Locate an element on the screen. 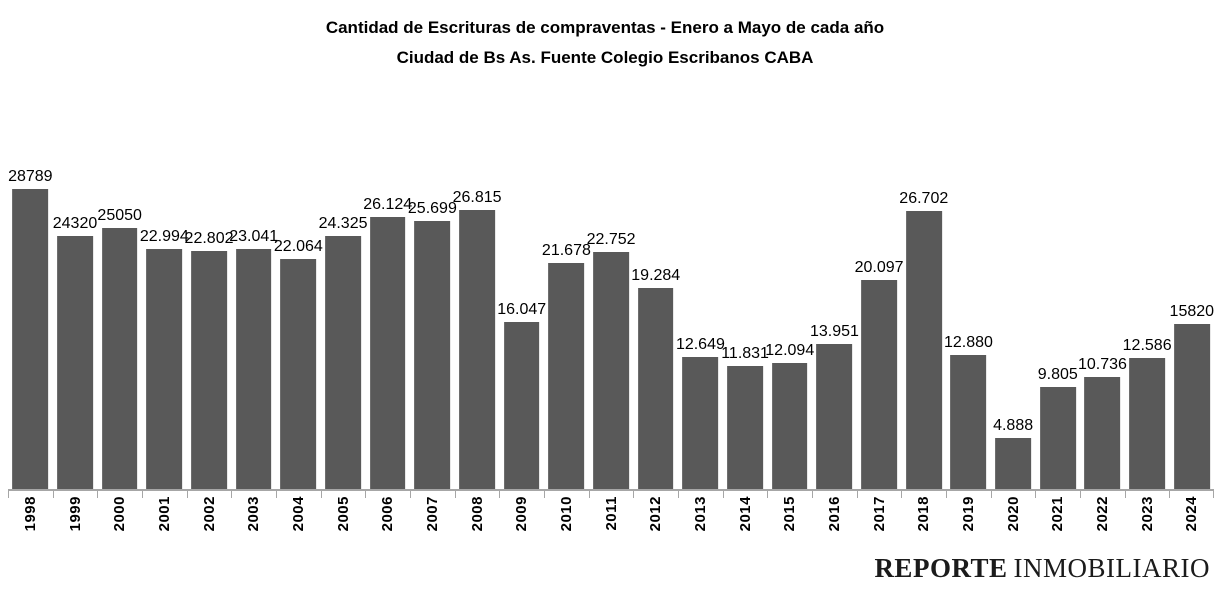  x-axis-ticks is located at coordinates (611, 494).